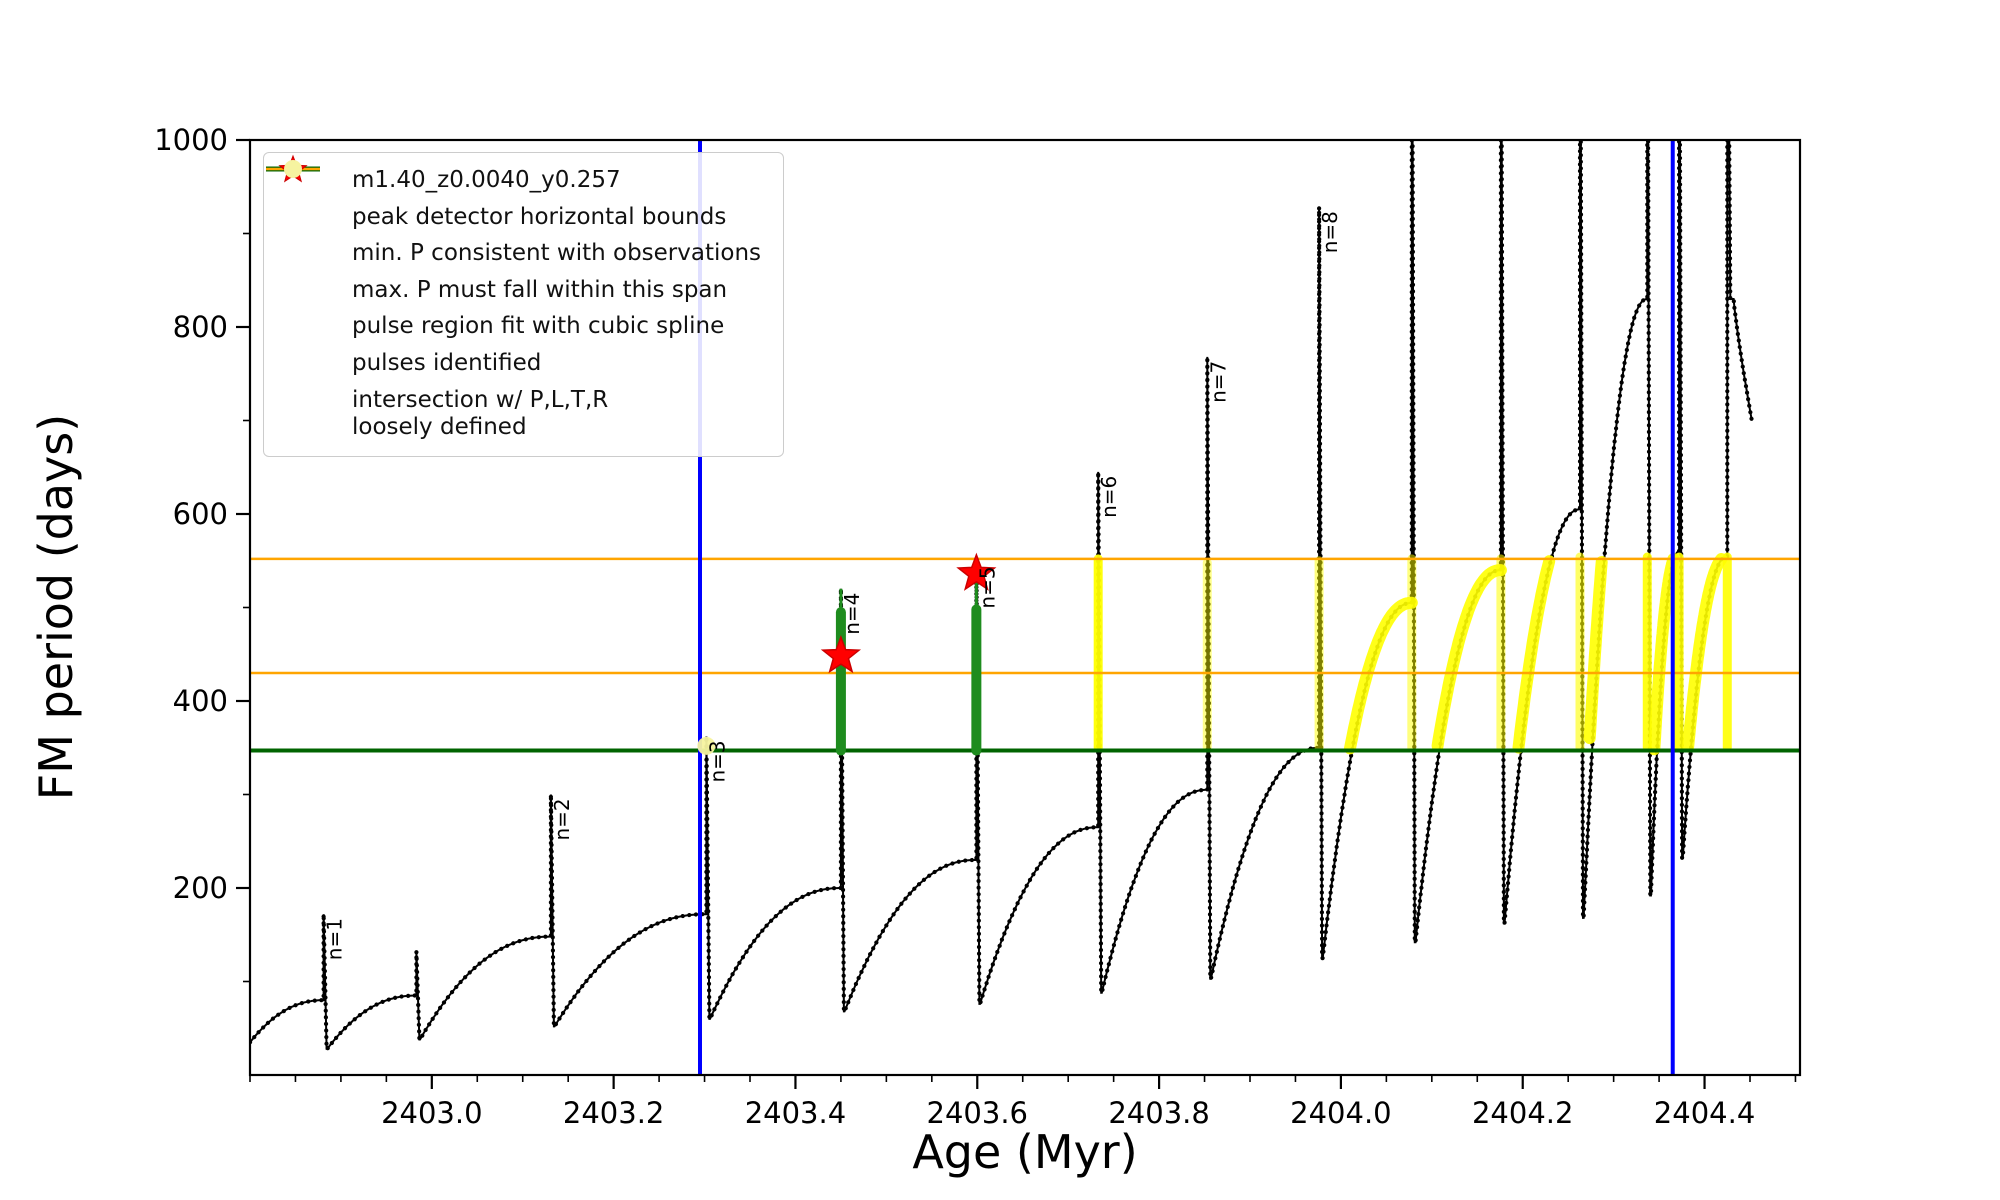 This screenshot has width=2000, height=1200. I want to click on x-tick-label: 2403.0, so click(431, 1113).